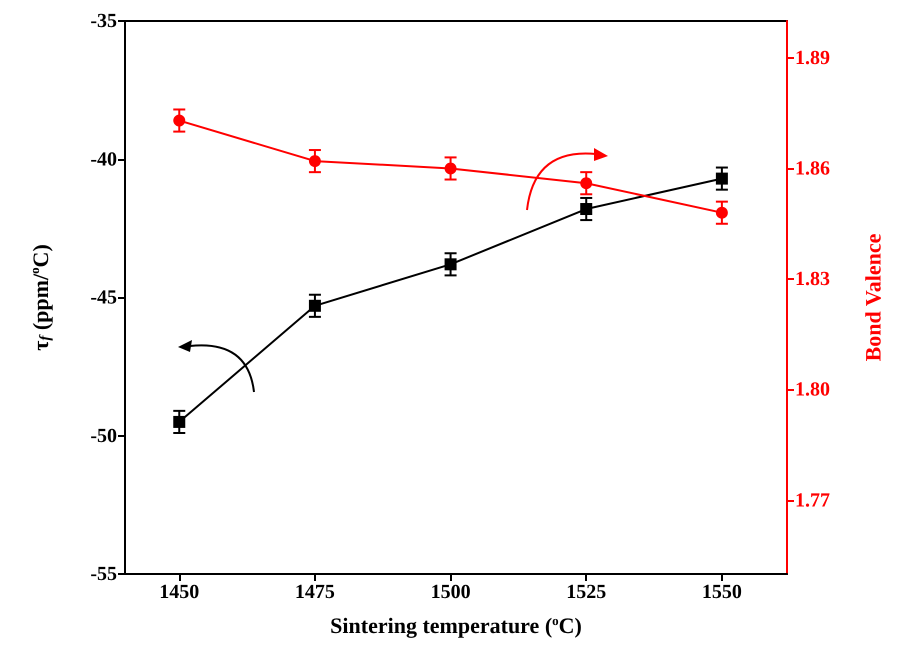 The image size is (901, 659). I want to click on x-tick-label: 1475, so click(314, 592).